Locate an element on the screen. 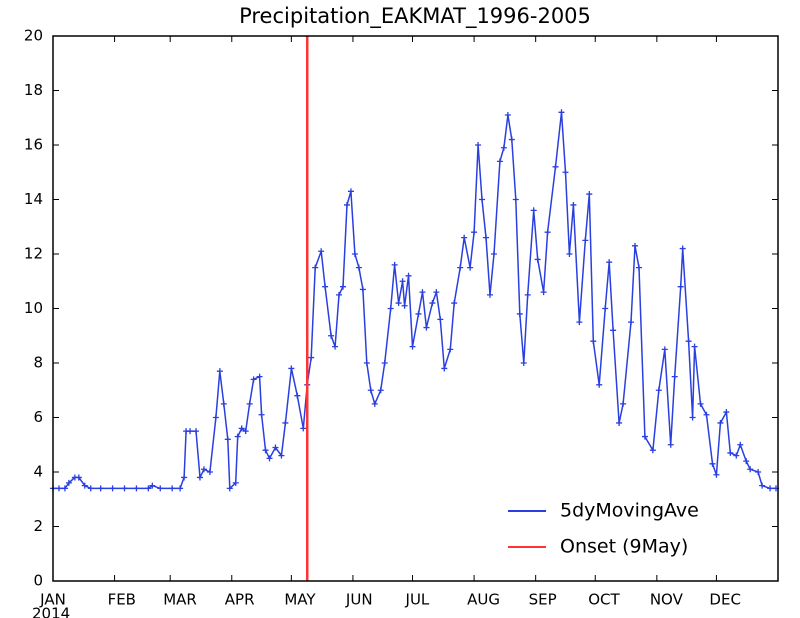 Image resolution: width=800 pixels, height=618 pixels. x-tick-label: OCT is located at coordinates (604, 600).